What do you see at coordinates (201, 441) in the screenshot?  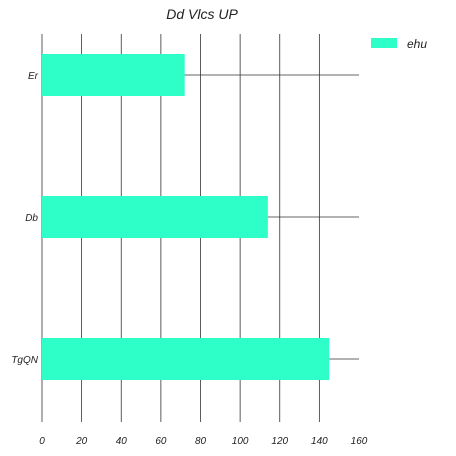 I see `x-tick-label: 80` at bounding box center [201, 441].